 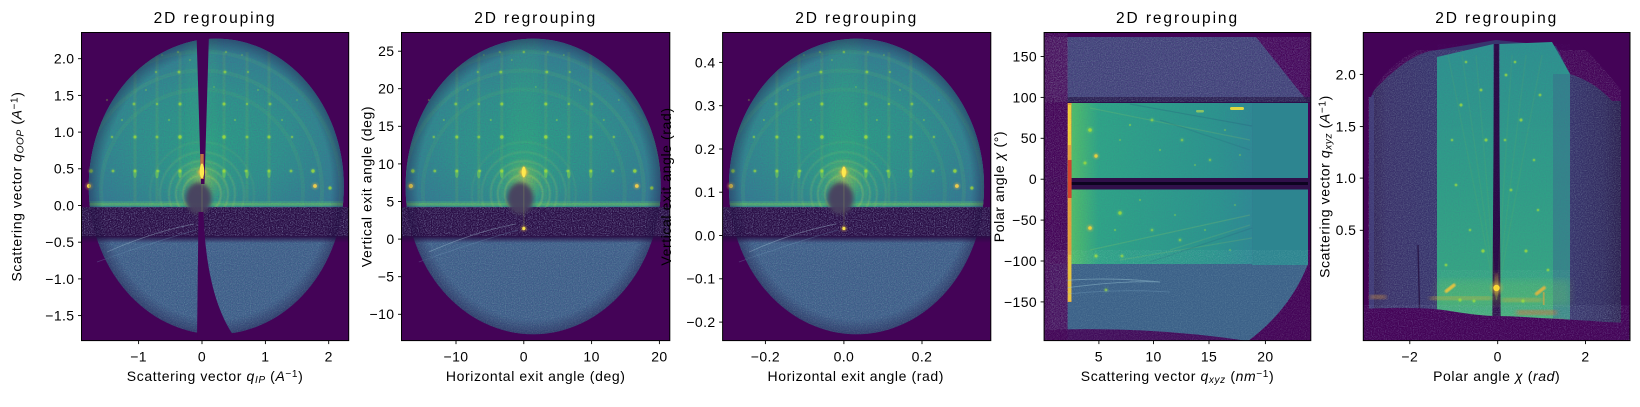 What do you see at coordinates (1029, 138) in the screenshot?
I see `svg-text: 50` at bounding box center [1029, 138].